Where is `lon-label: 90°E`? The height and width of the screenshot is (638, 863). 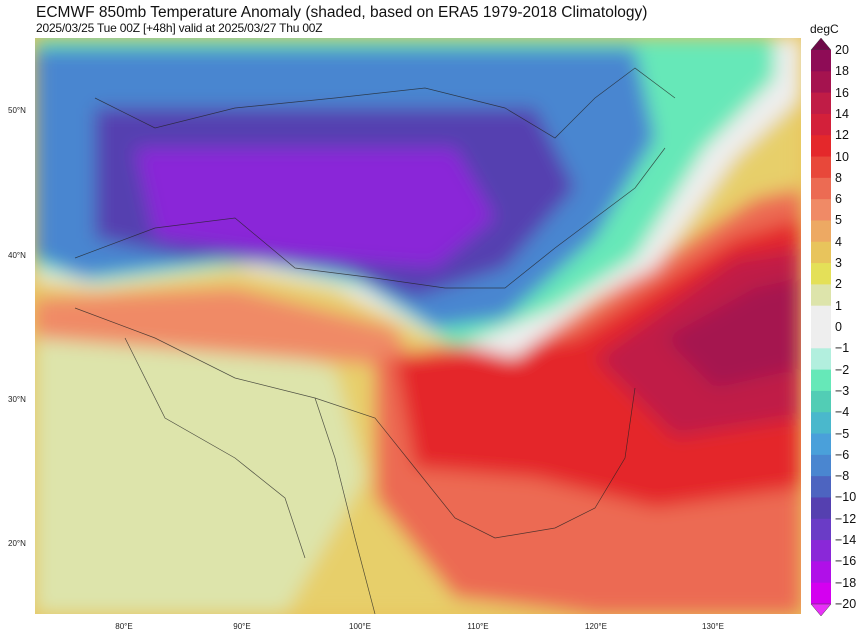 lon-label: 90°E is located at coordinates (242, 626).